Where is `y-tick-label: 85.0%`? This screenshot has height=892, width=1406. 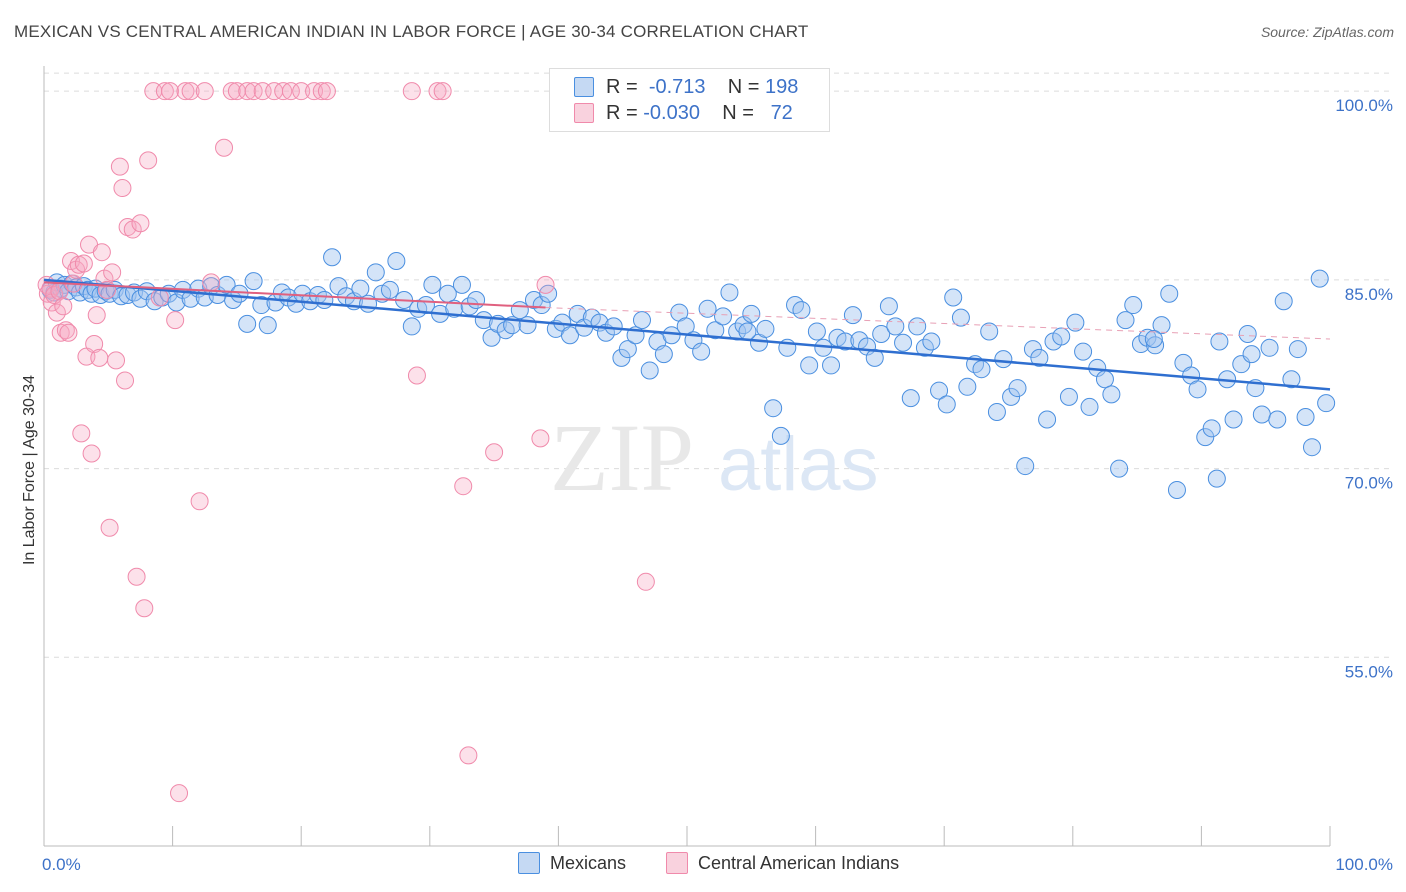 y-tick-label: 85.0% is located at coordinates (1369, 294).